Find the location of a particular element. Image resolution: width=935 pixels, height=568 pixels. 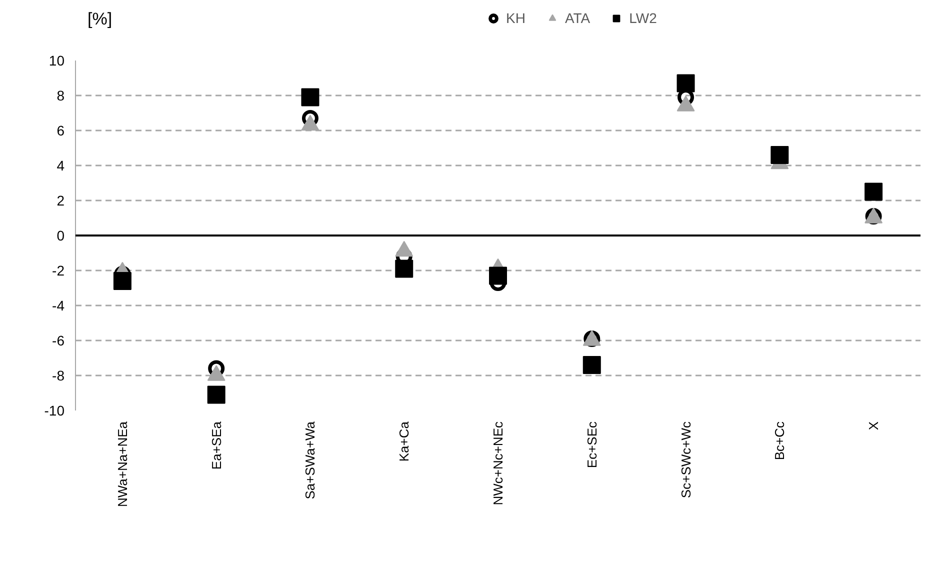

y-tick-label: -2 is located at coordinates (58, 270).